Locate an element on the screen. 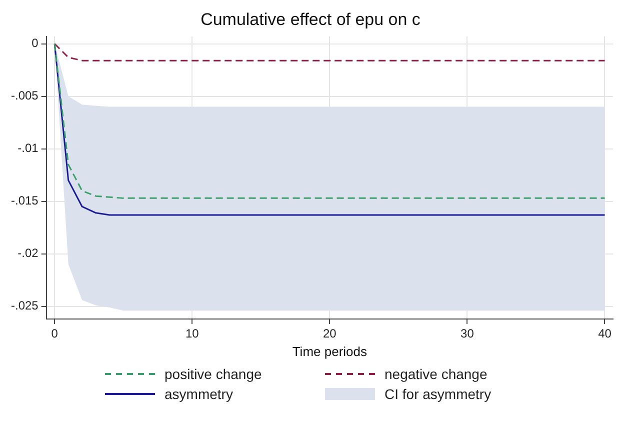 The width and height of the screenshot is (629, 426). y-tick-label: -.01 is located at coordinates (28, 148).